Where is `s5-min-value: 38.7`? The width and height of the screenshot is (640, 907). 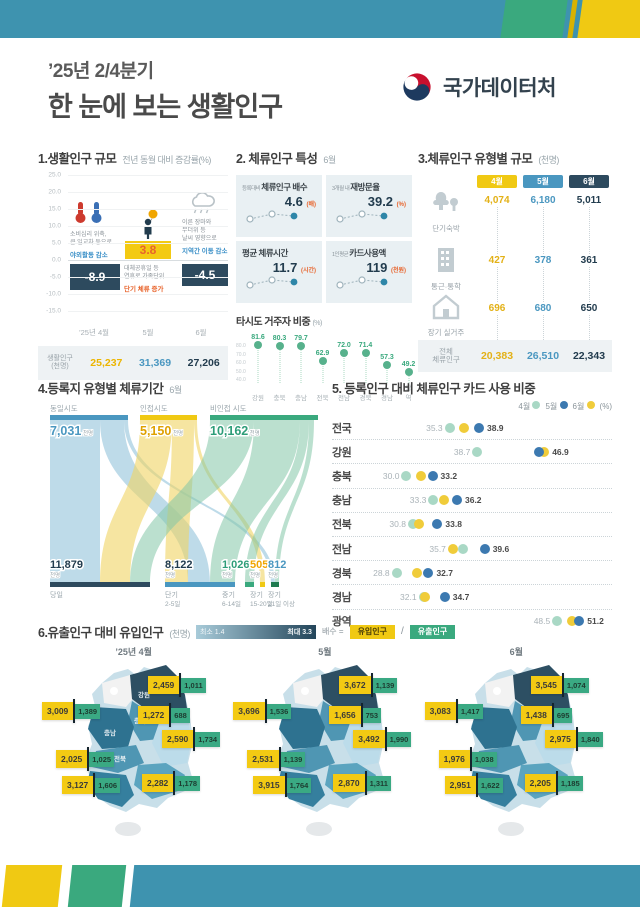 s5-min-value: 38.7 is located at coordinates (462, 451).